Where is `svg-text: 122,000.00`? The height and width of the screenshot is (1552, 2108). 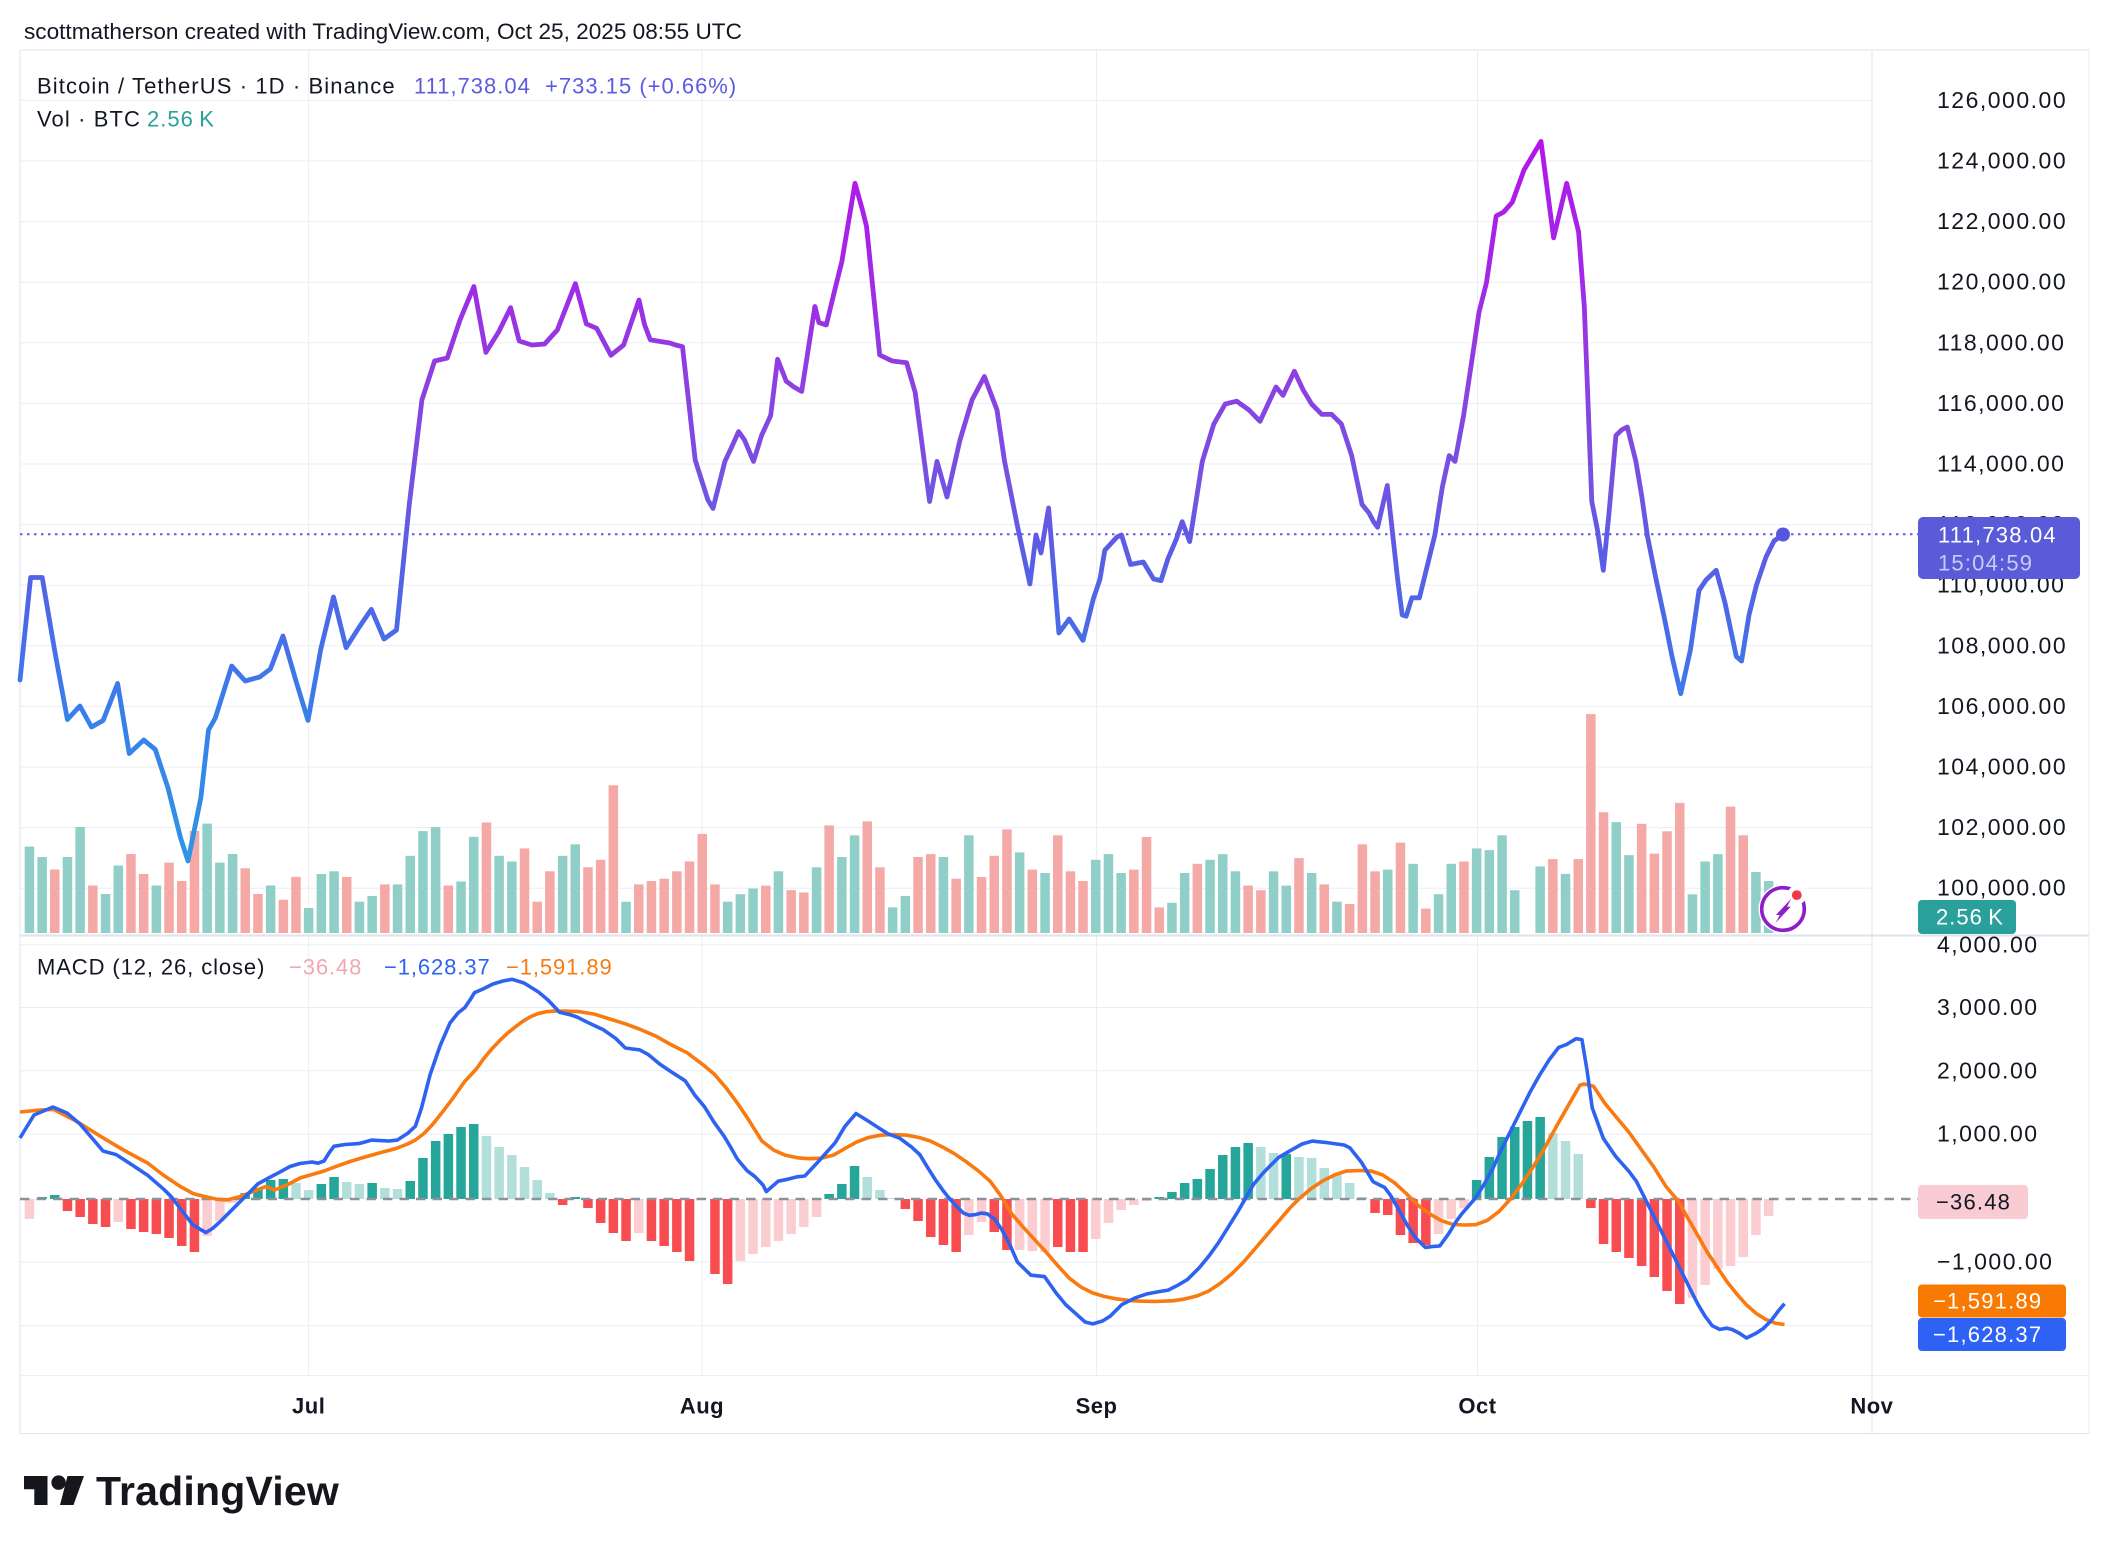
svg-text: 122,000.00 is located at coordinates (2002, 221).